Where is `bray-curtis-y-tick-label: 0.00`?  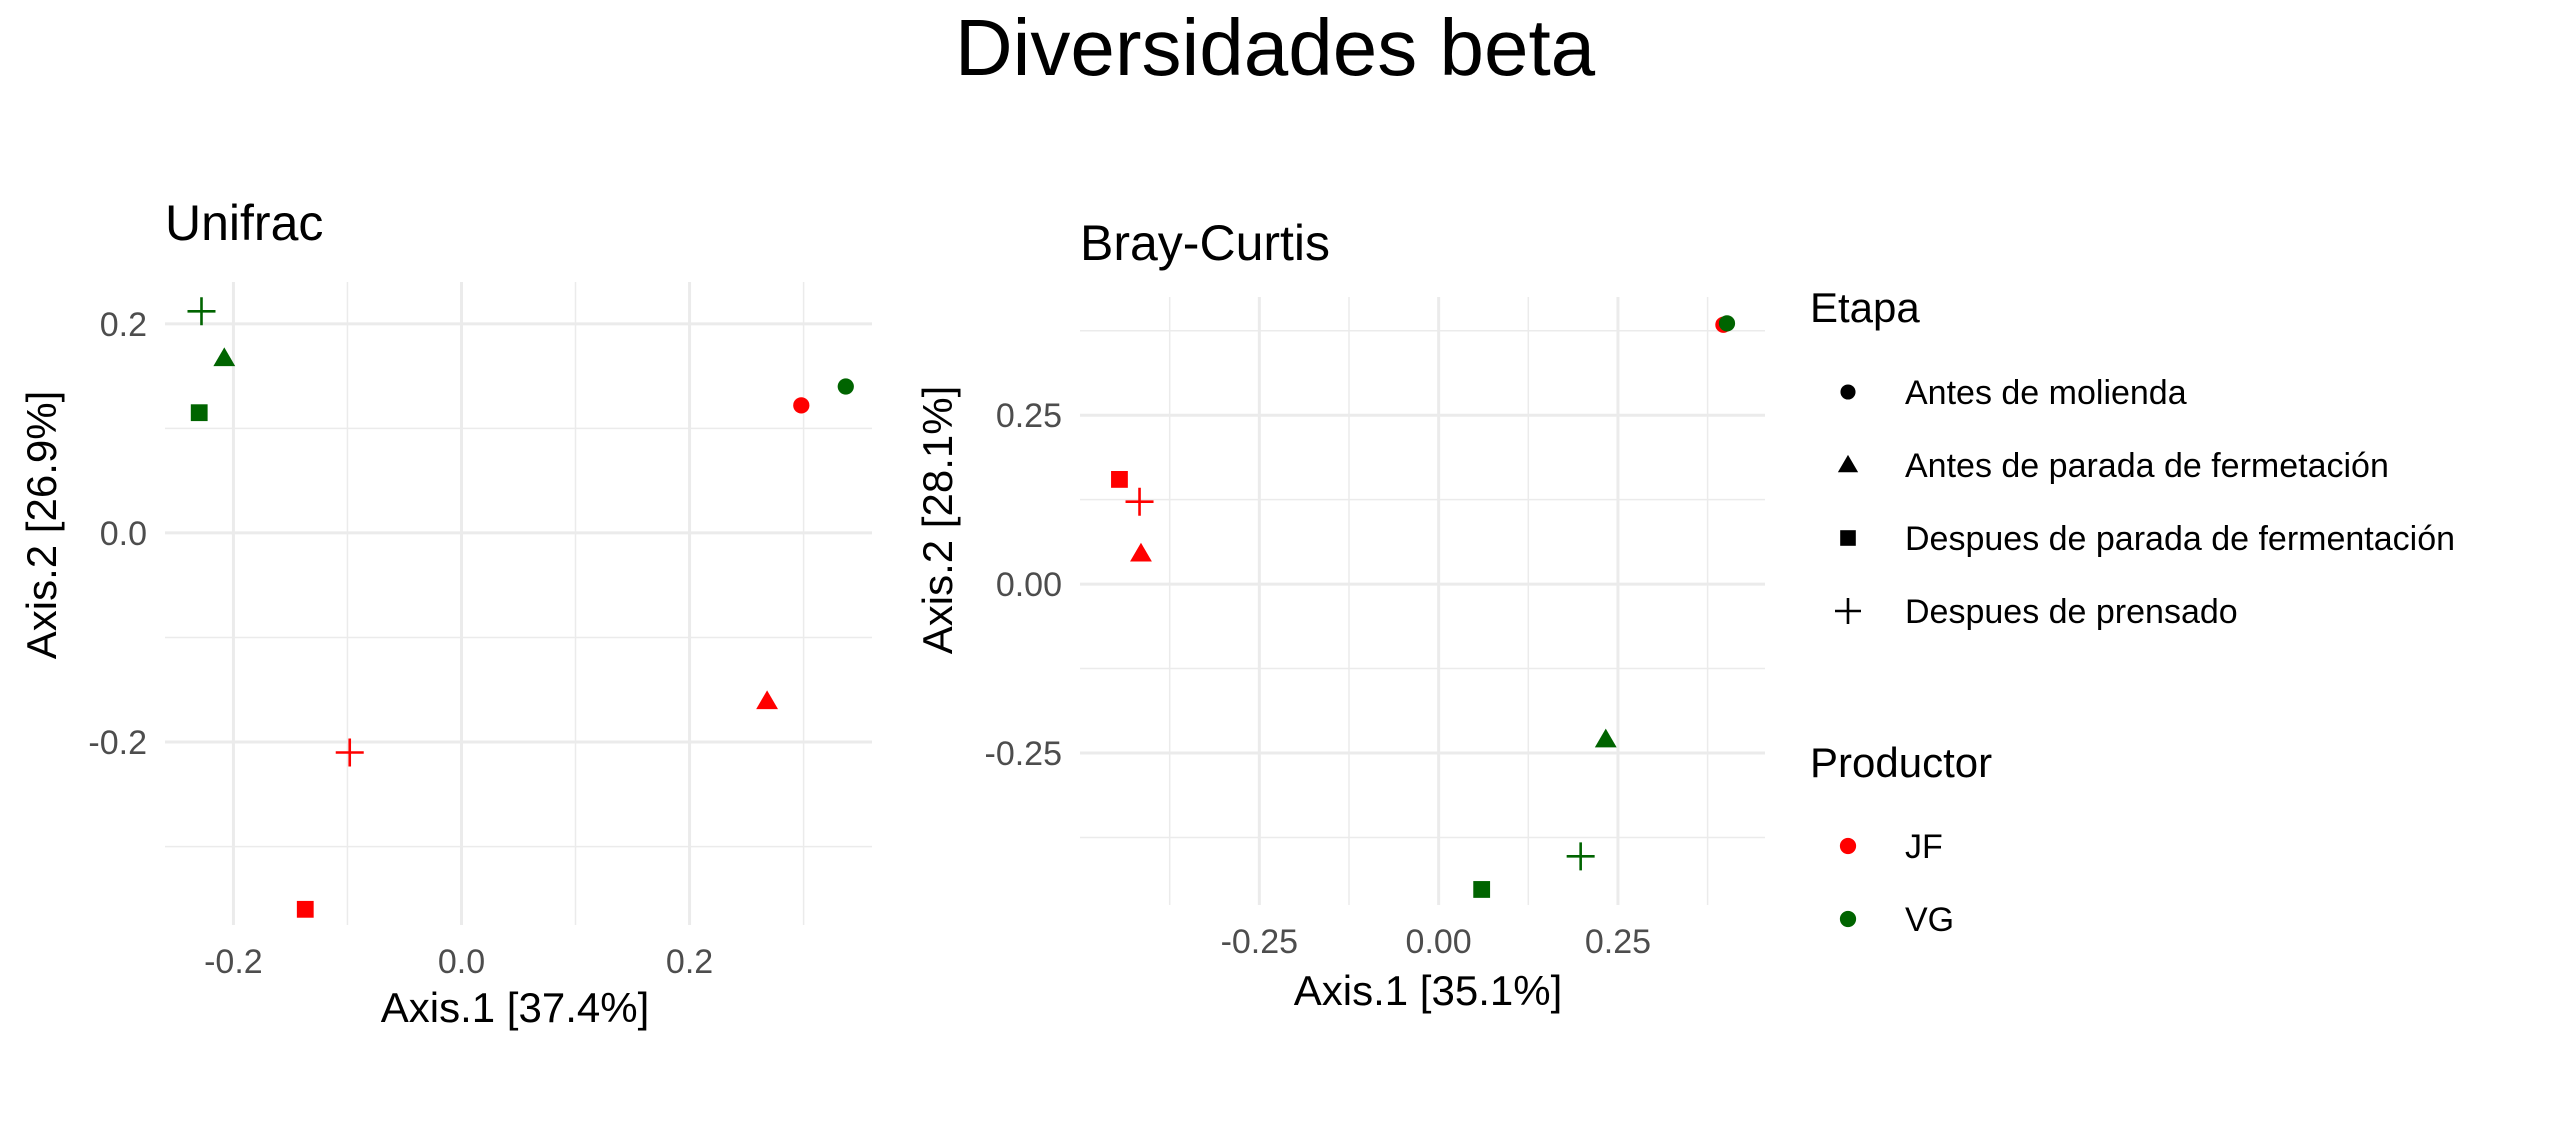
bray-curtis-y-tick-label: 0.00 is located at coordinates (1029, 585).